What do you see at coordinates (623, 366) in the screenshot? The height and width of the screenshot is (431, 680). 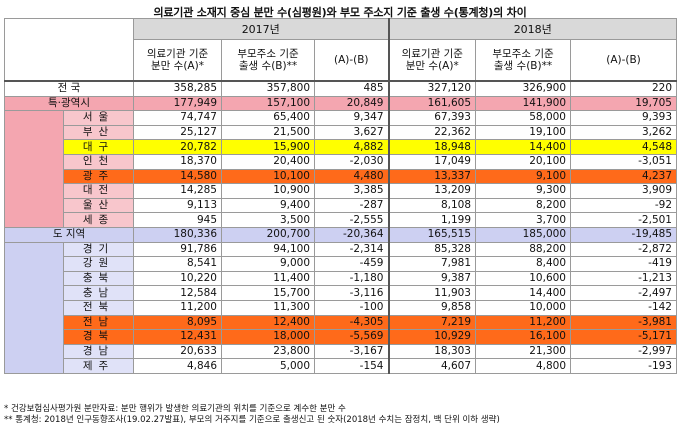 I see `value-cell: -193` at bounding box center [623, 366].